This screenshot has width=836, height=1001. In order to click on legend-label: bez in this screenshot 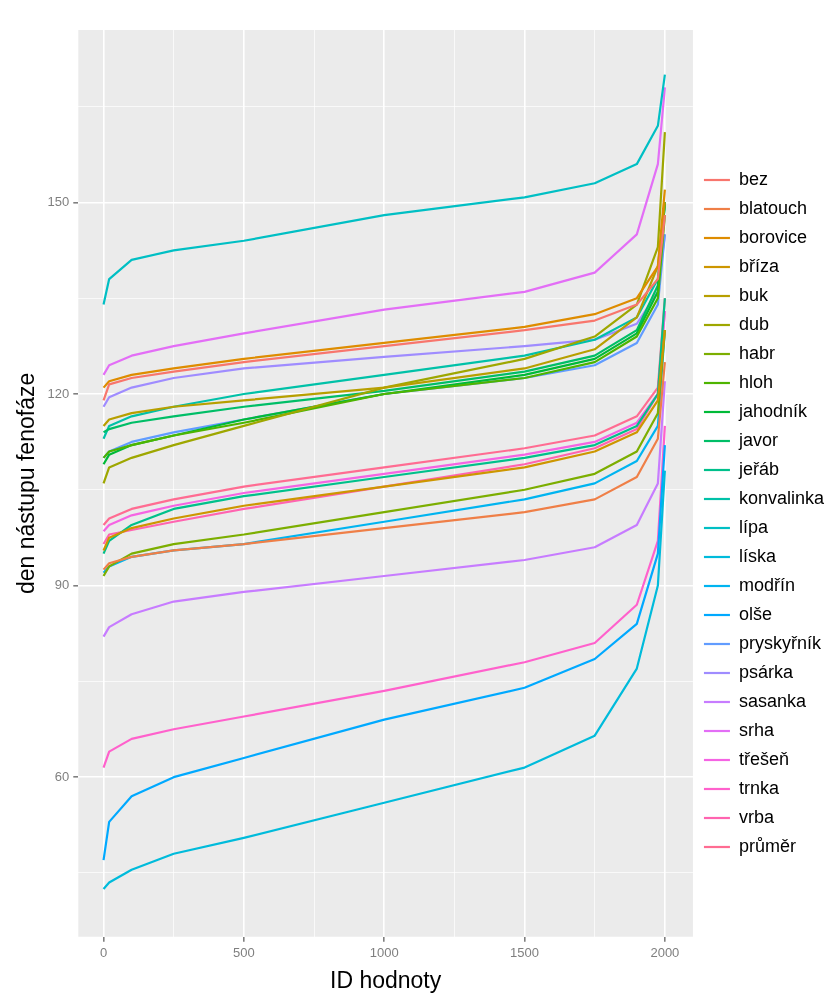, I will do `click(753, 178)`.